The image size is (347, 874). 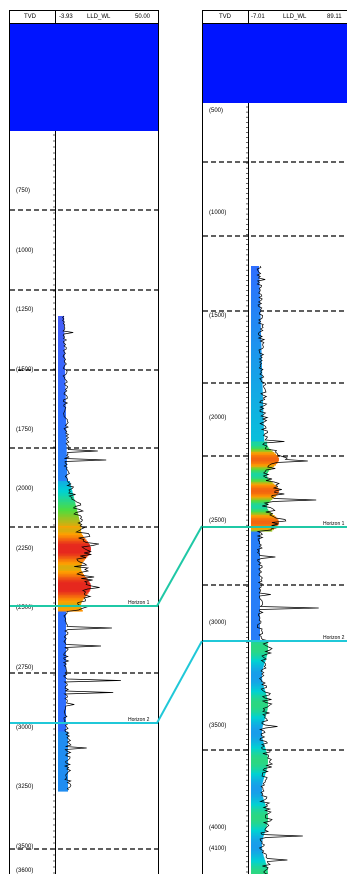 I want to click on log-name-label: LLD_WL, so click(x=295, y=17).